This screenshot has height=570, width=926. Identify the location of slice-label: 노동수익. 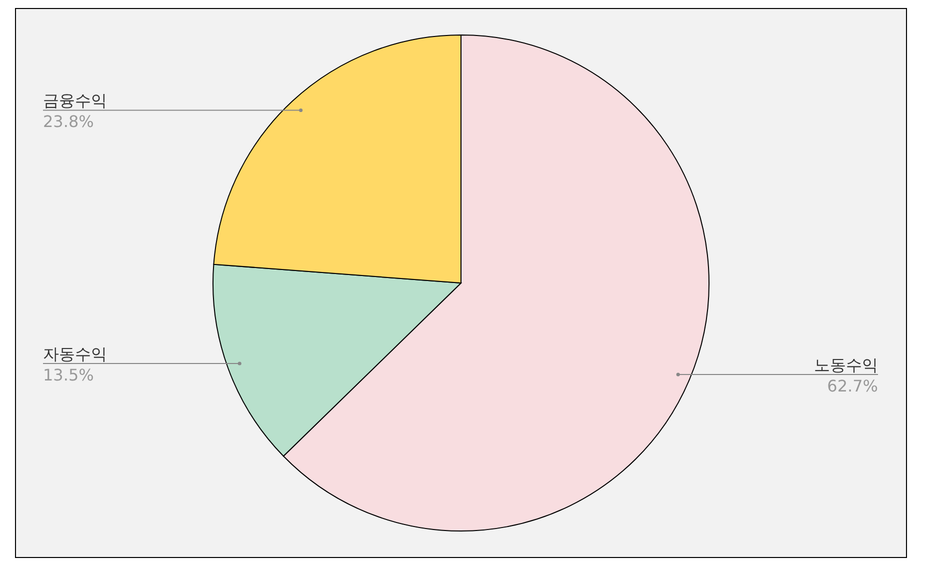
(846, 365).